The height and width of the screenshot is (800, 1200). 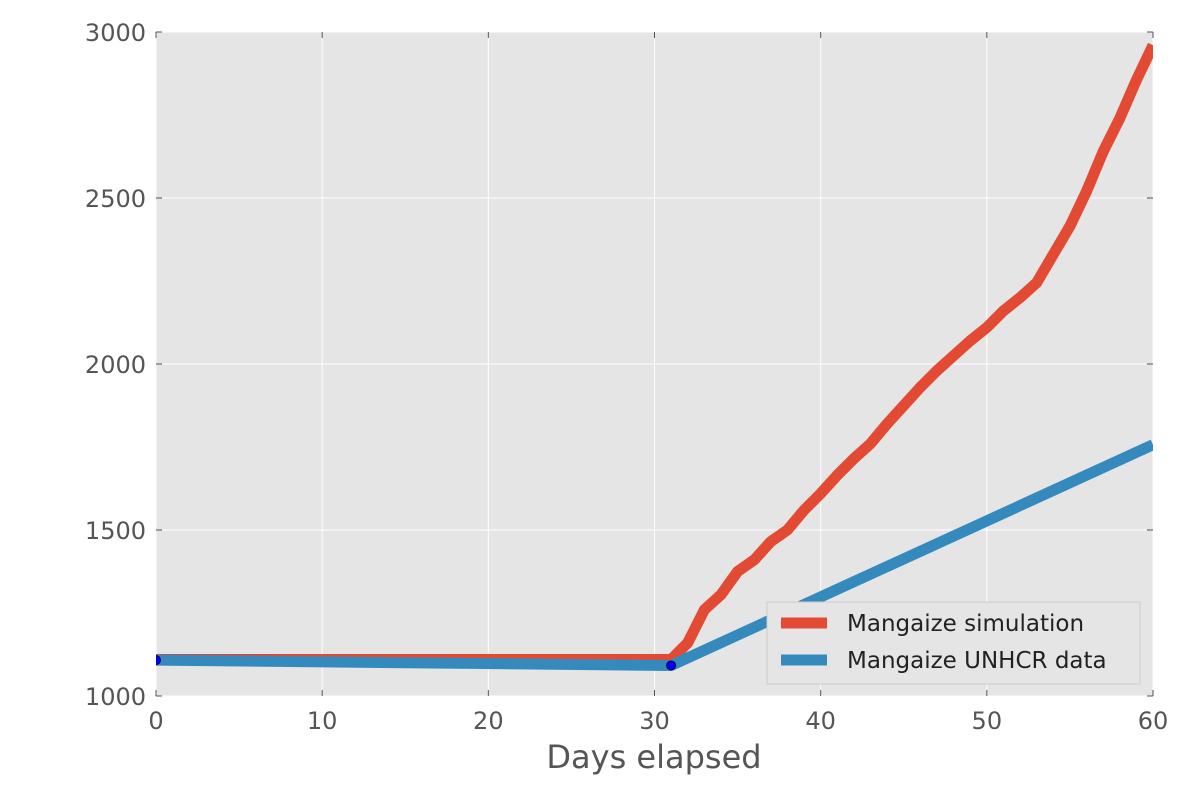 I want to click on y-tick-label: 2000, so click(x=115, y=365).